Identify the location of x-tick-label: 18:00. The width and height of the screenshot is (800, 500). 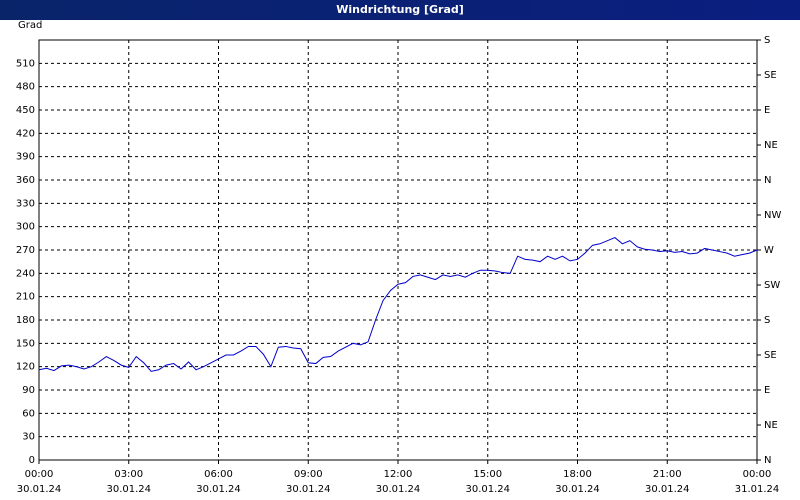
(577, 474).